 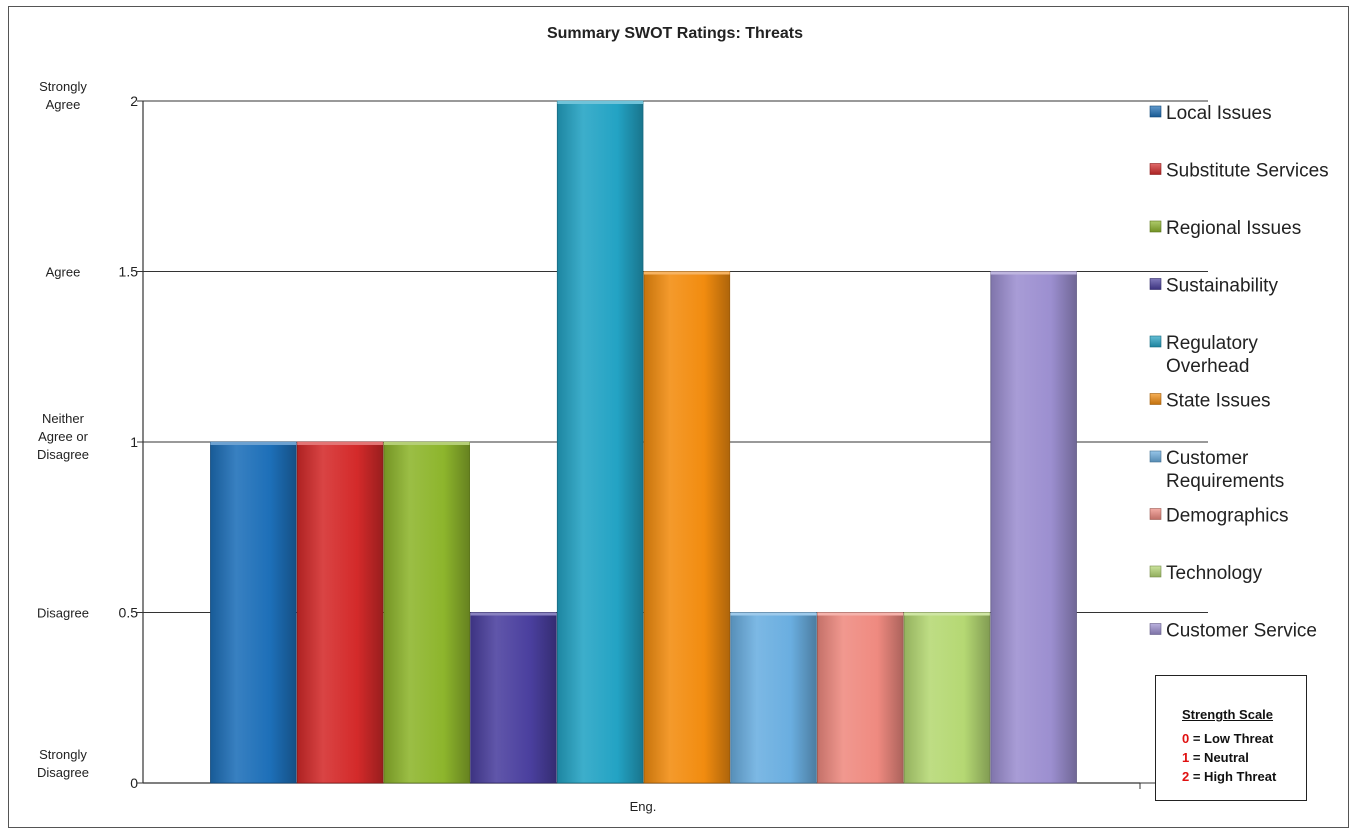 I want to click on chart-title: Summary SWOT Ratings: Threats, so click(x=675, y=33).